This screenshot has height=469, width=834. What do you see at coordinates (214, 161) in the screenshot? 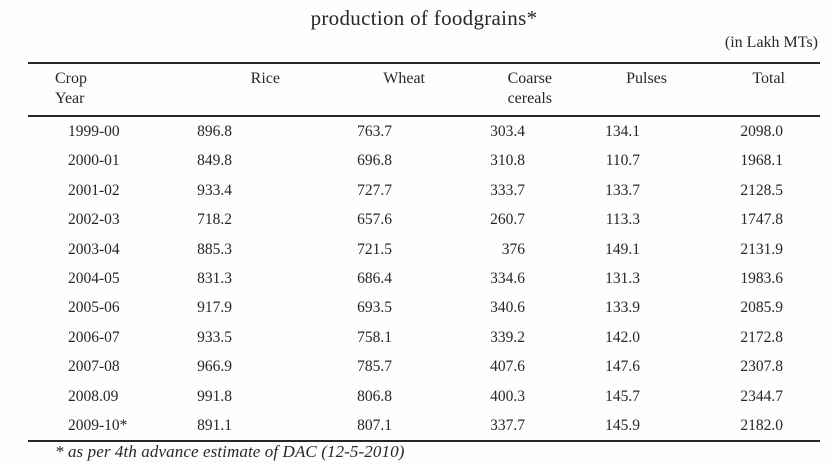
I see `cell-rice: 849.8` at bounding box center [214, 161].